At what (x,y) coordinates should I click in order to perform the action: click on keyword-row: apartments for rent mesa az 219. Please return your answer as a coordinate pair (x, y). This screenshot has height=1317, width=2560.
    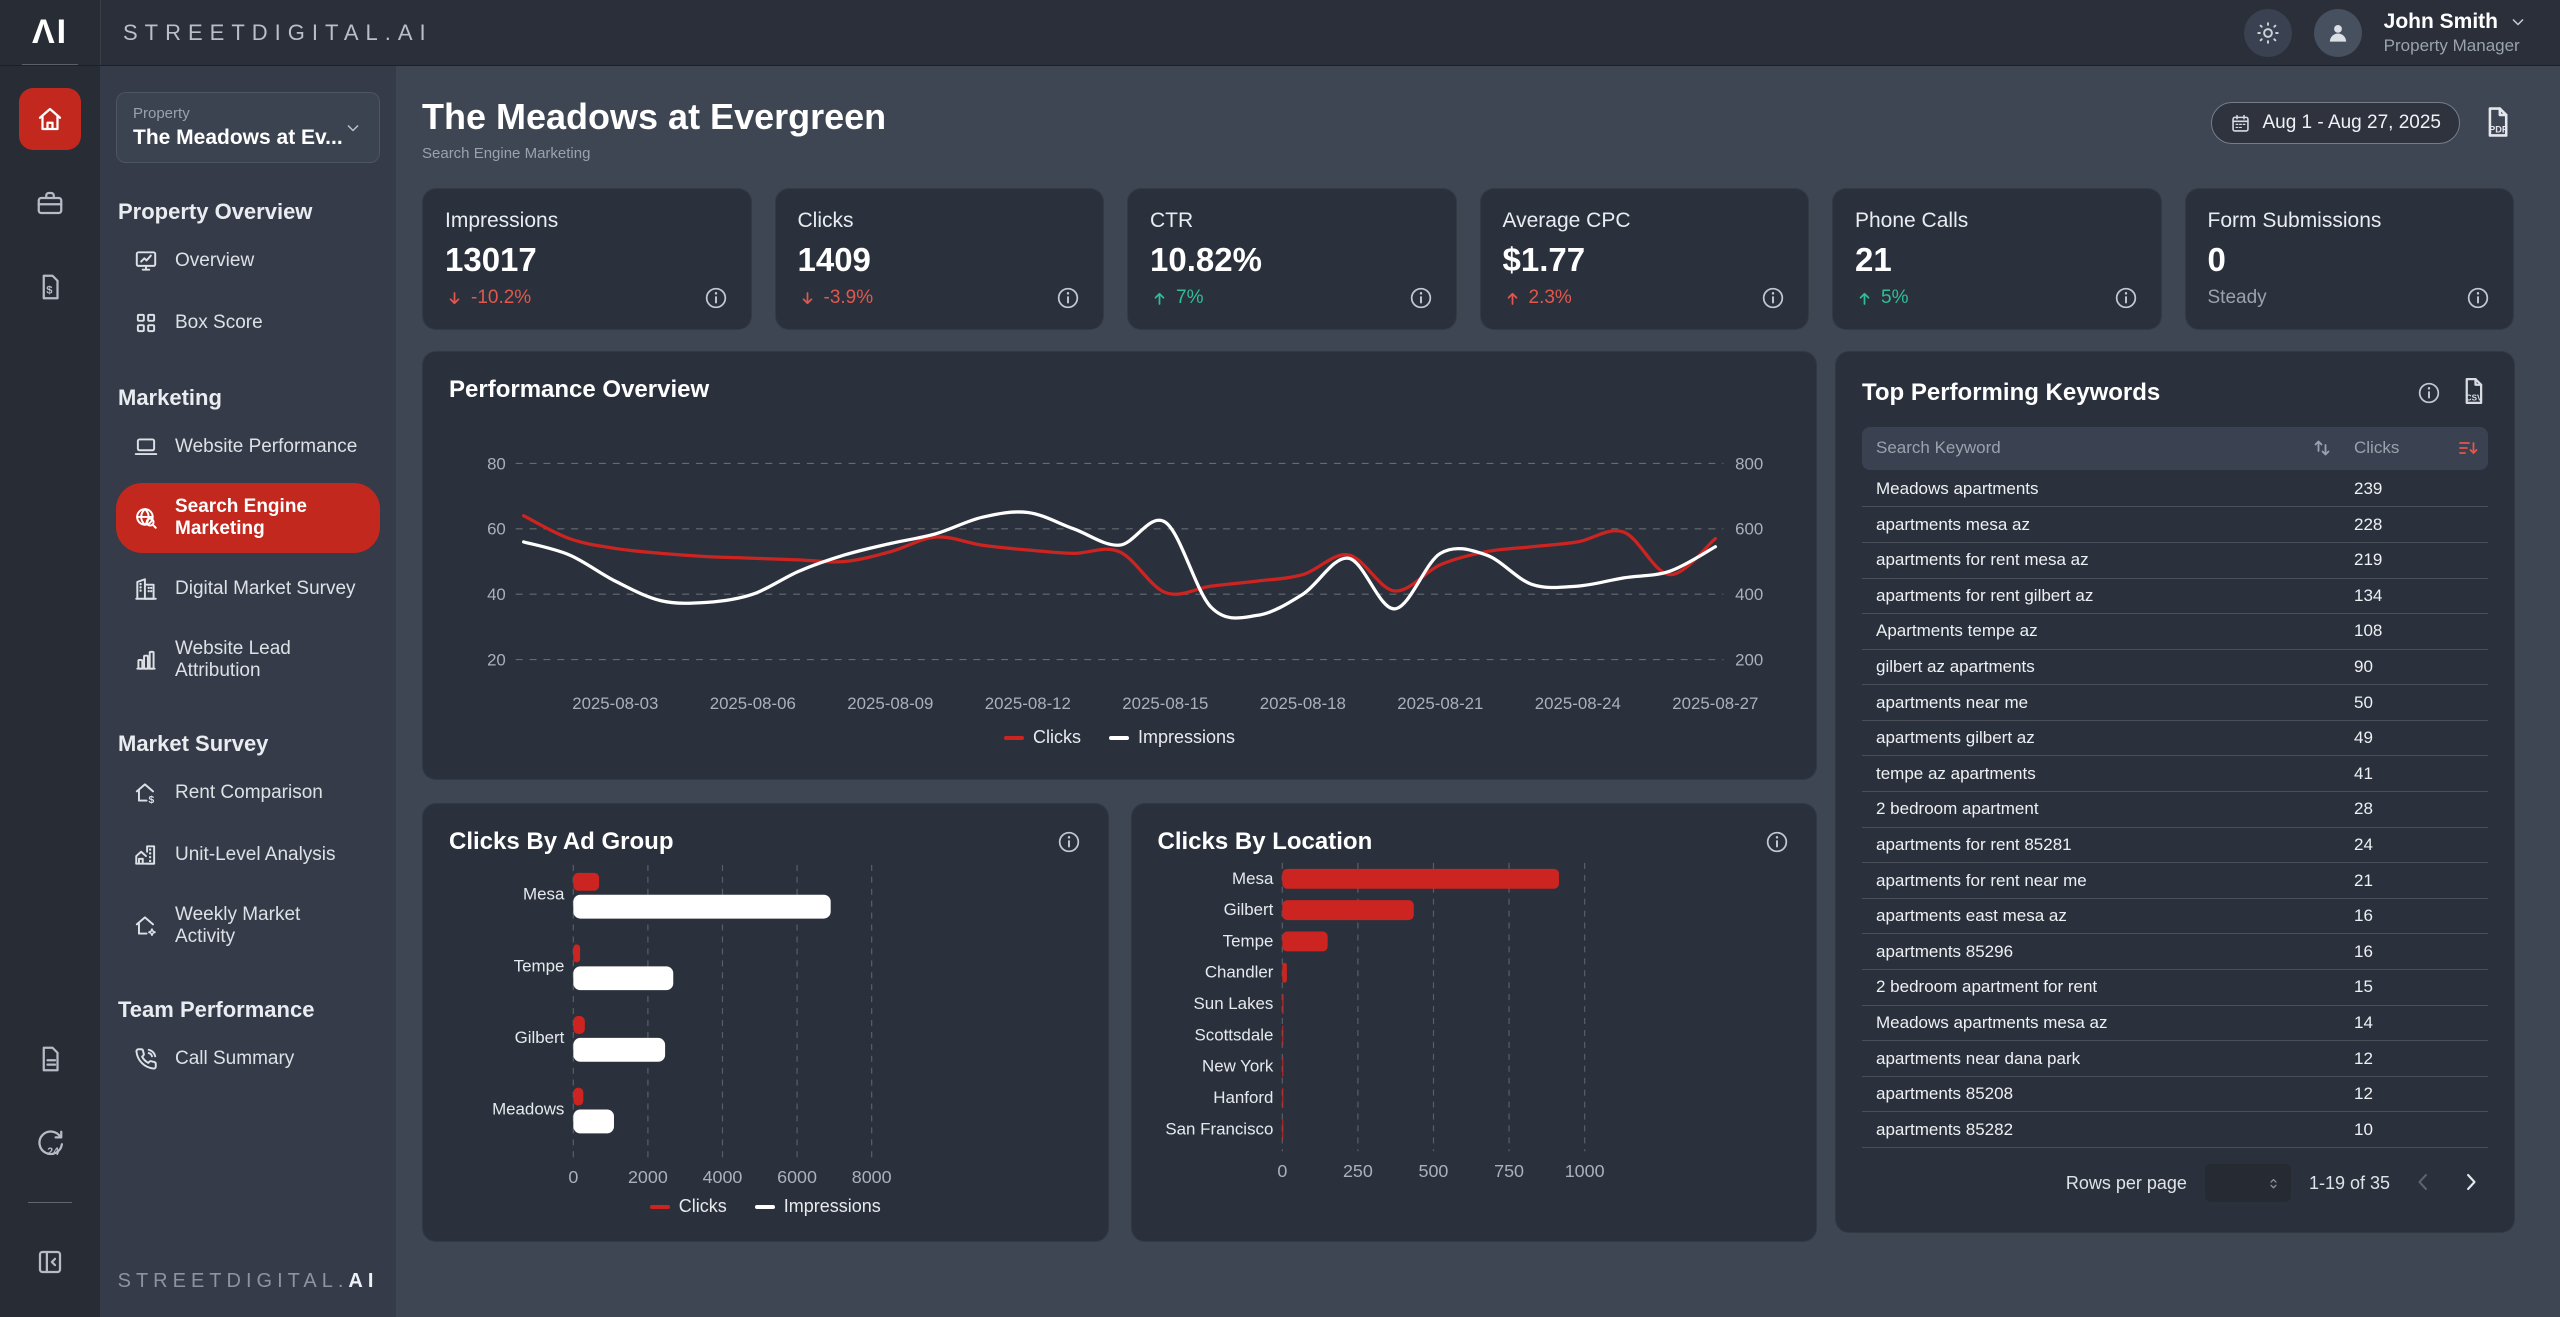
    Looking at the image, I should click on (2175, 561).